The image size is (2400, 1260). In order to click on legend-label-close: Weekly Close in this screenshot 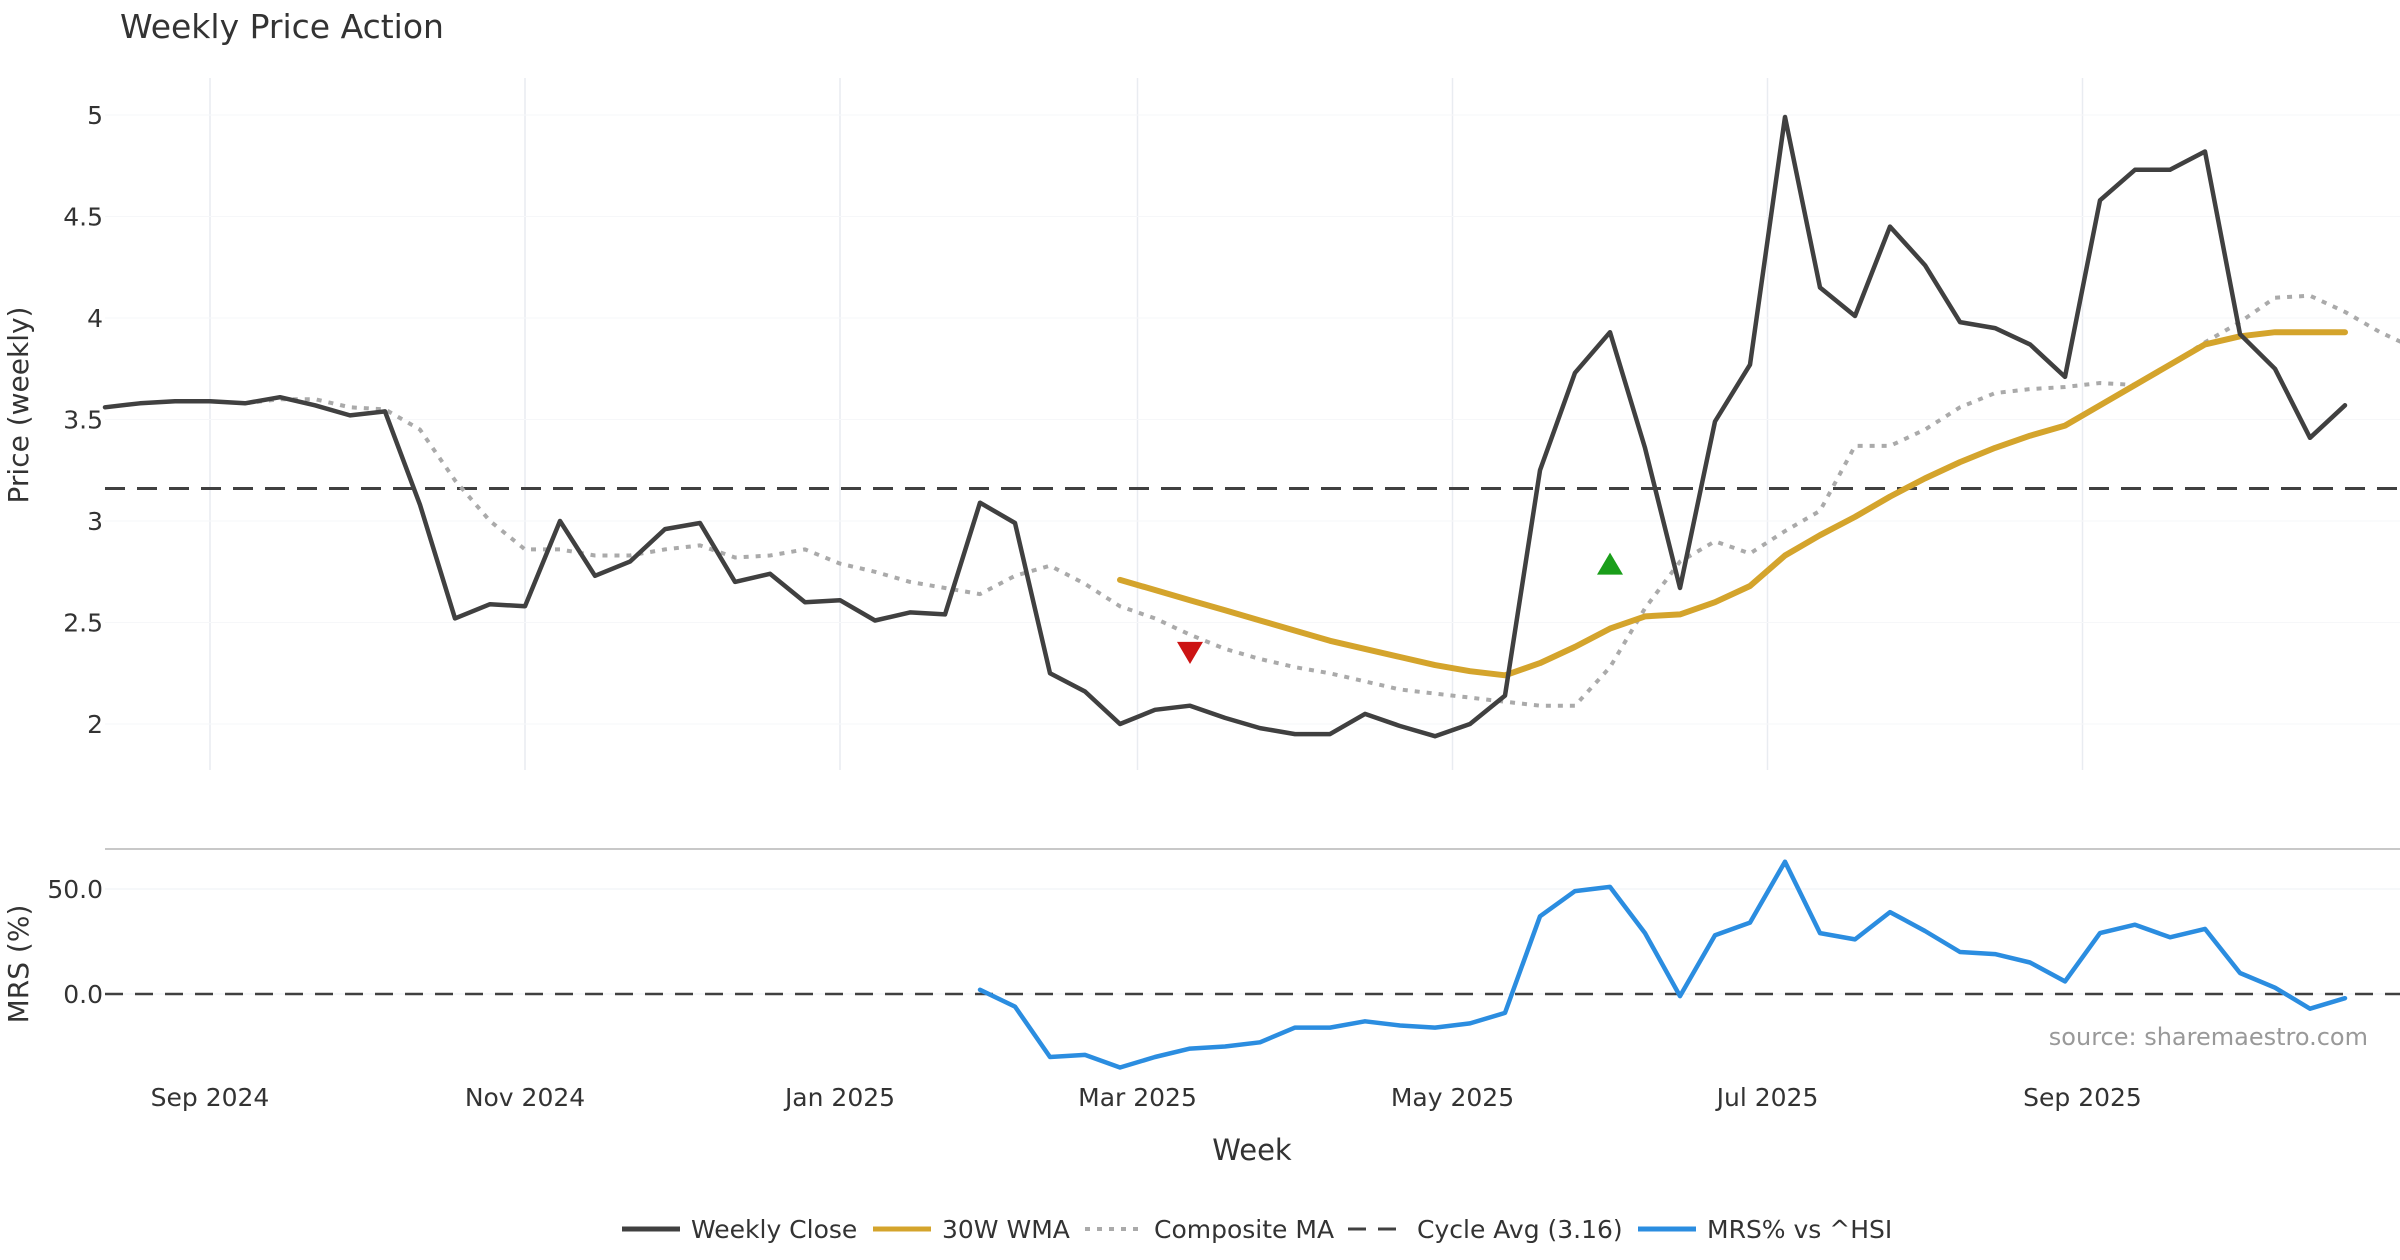, I will do `click(774, 1229)`.